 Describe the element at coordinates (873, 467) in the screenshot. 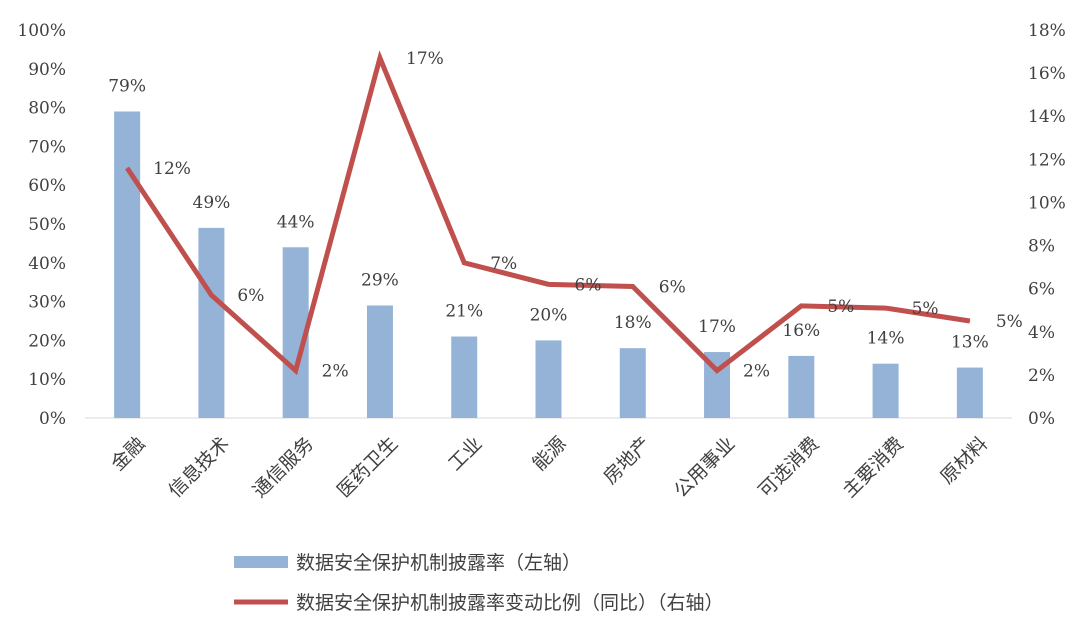

I see `category-label: 主要消费` at that location.